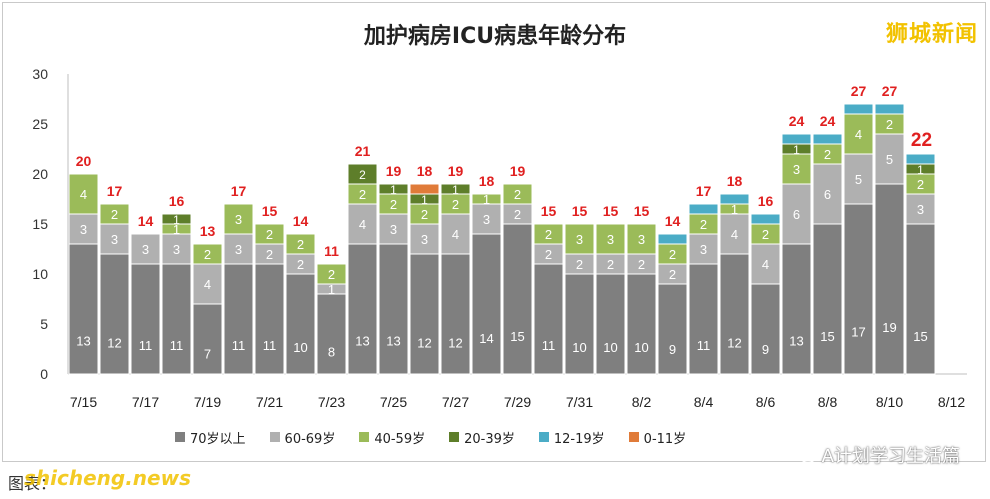  I want to click on x-tick-label: 7/29, so click(517, 402).